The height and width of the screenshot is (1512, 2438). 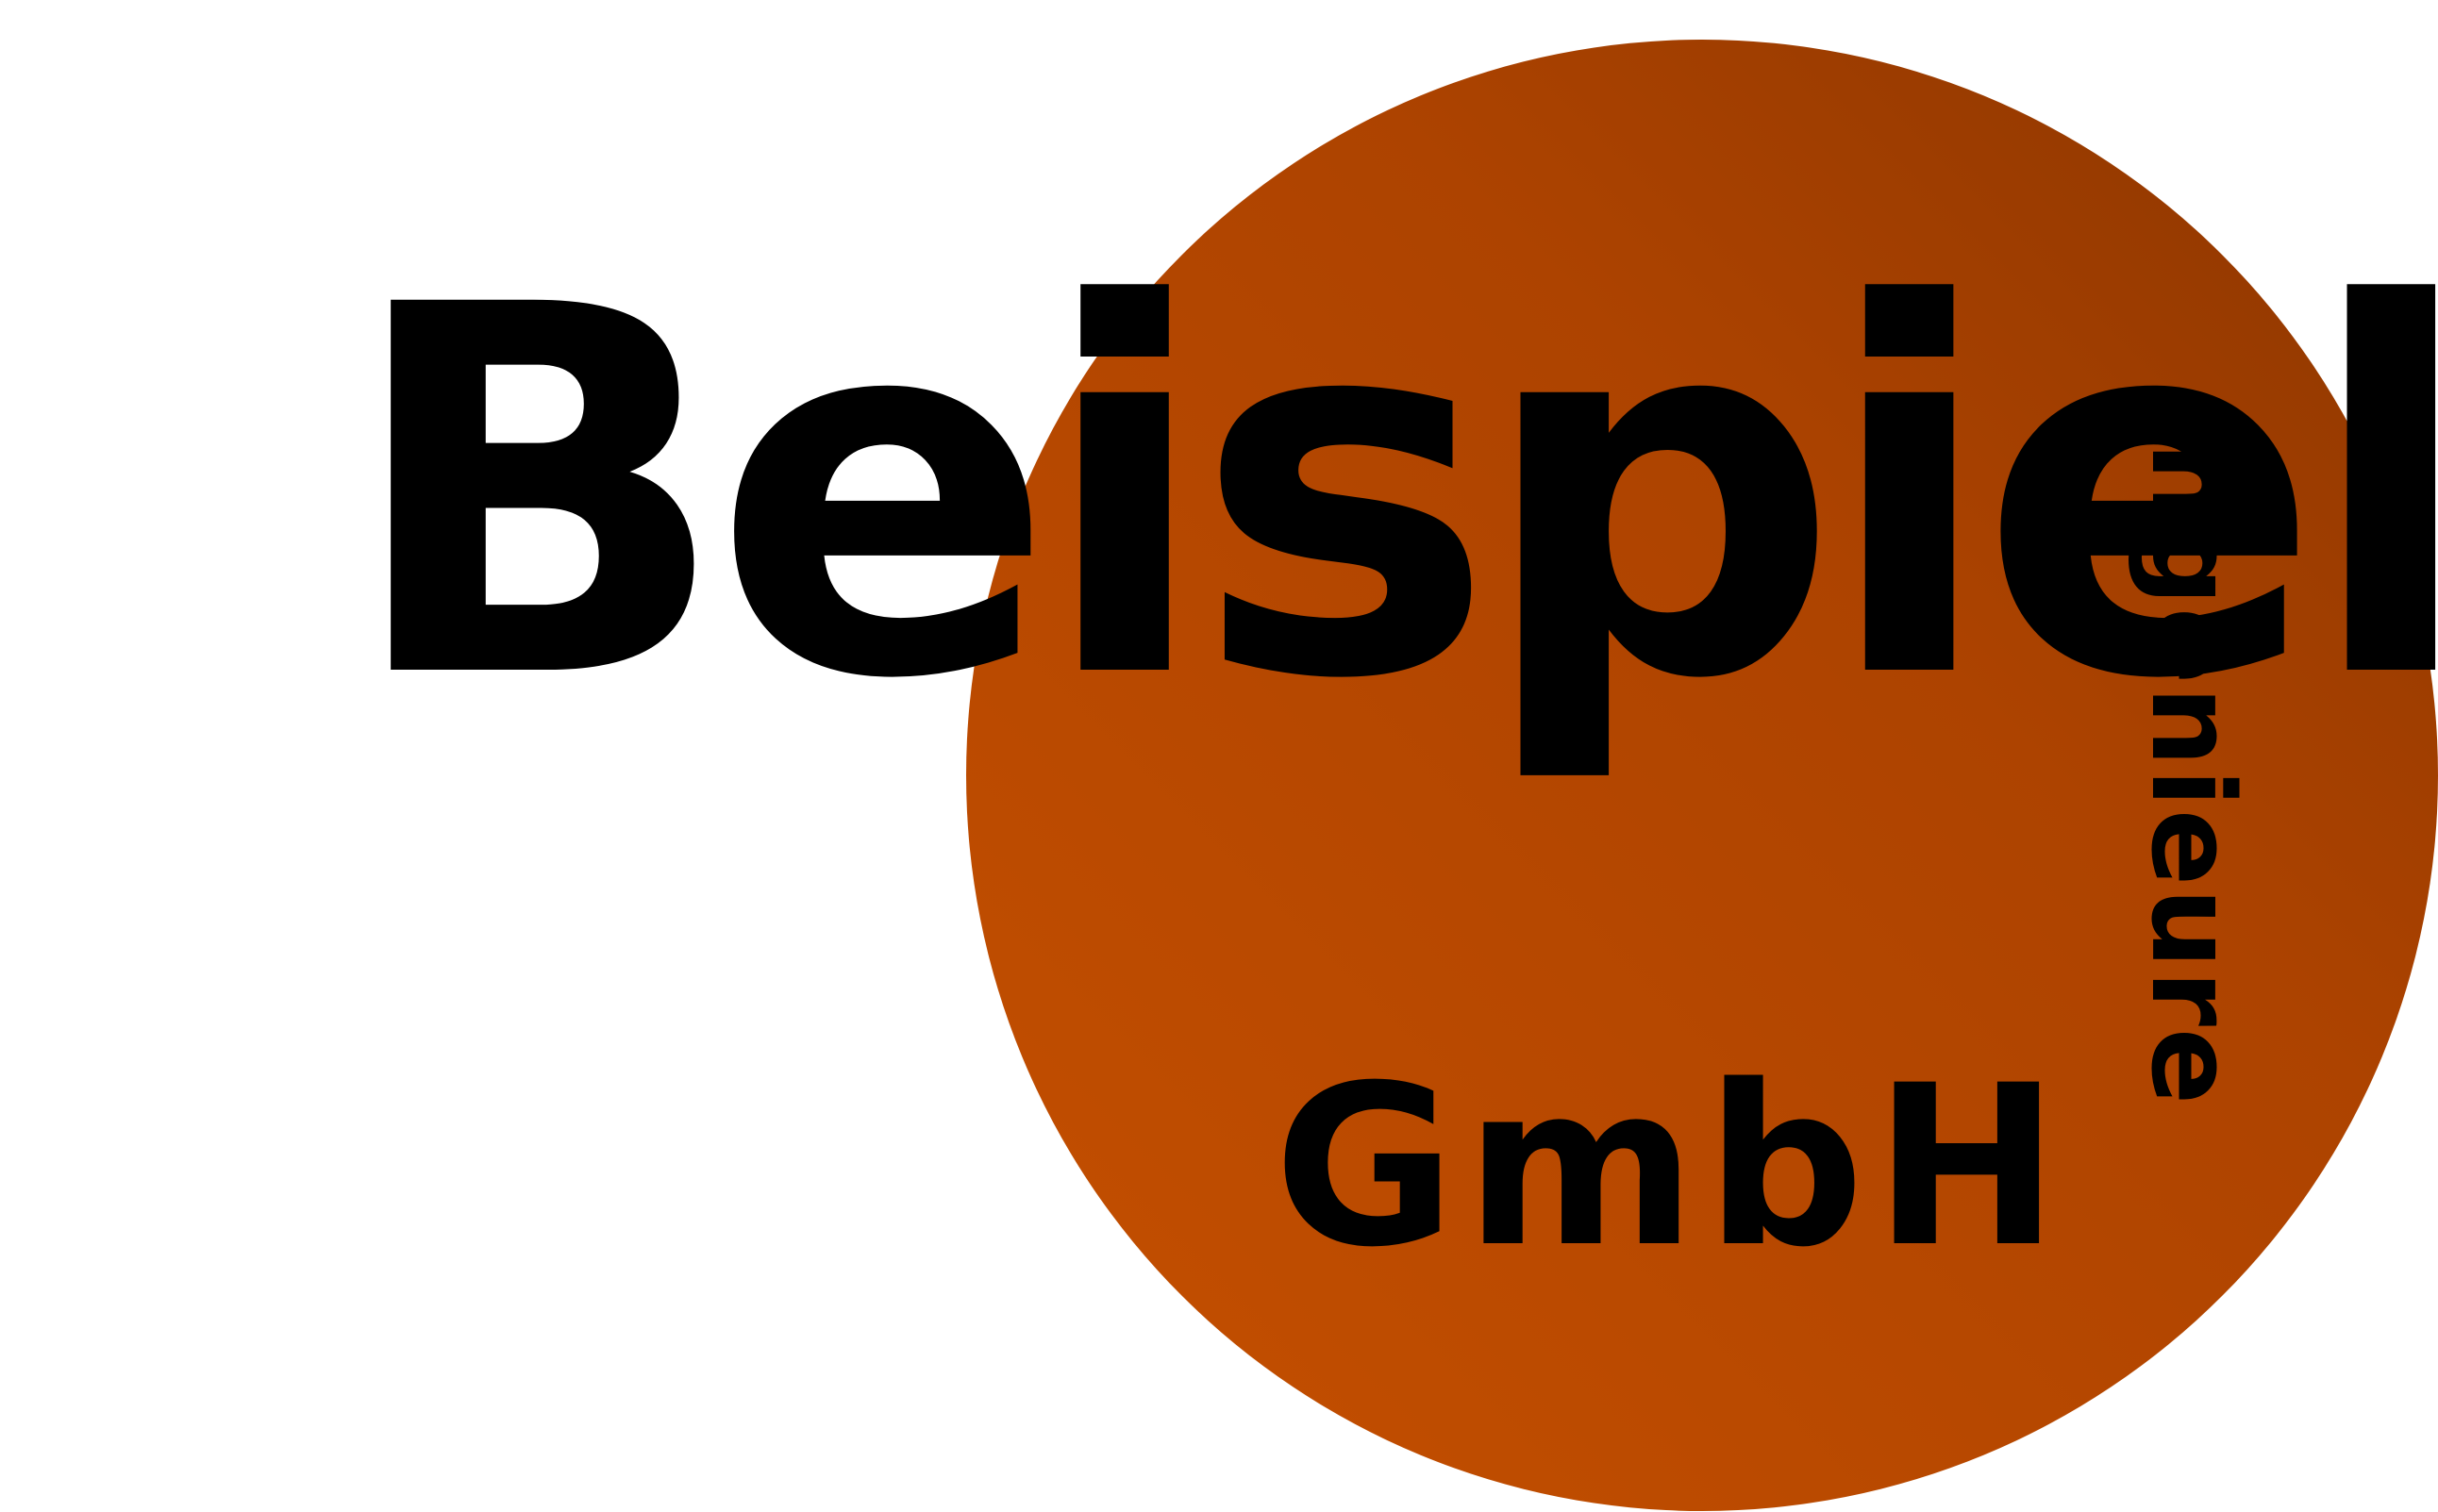 What do you see at coordinates (1672, 1167) in the screenshot?
I see `legal-form: GmbH` at bounding box center [1672, 1167].